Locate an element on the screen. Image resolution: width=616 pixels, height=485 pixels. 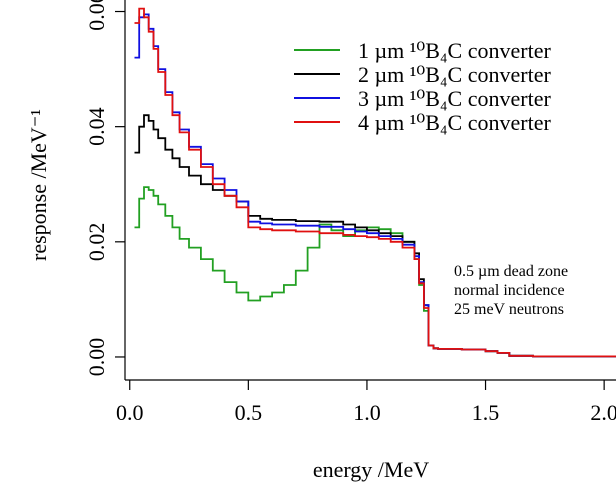
x-tick-label: 2.0 is located at coordinates (603, 412).